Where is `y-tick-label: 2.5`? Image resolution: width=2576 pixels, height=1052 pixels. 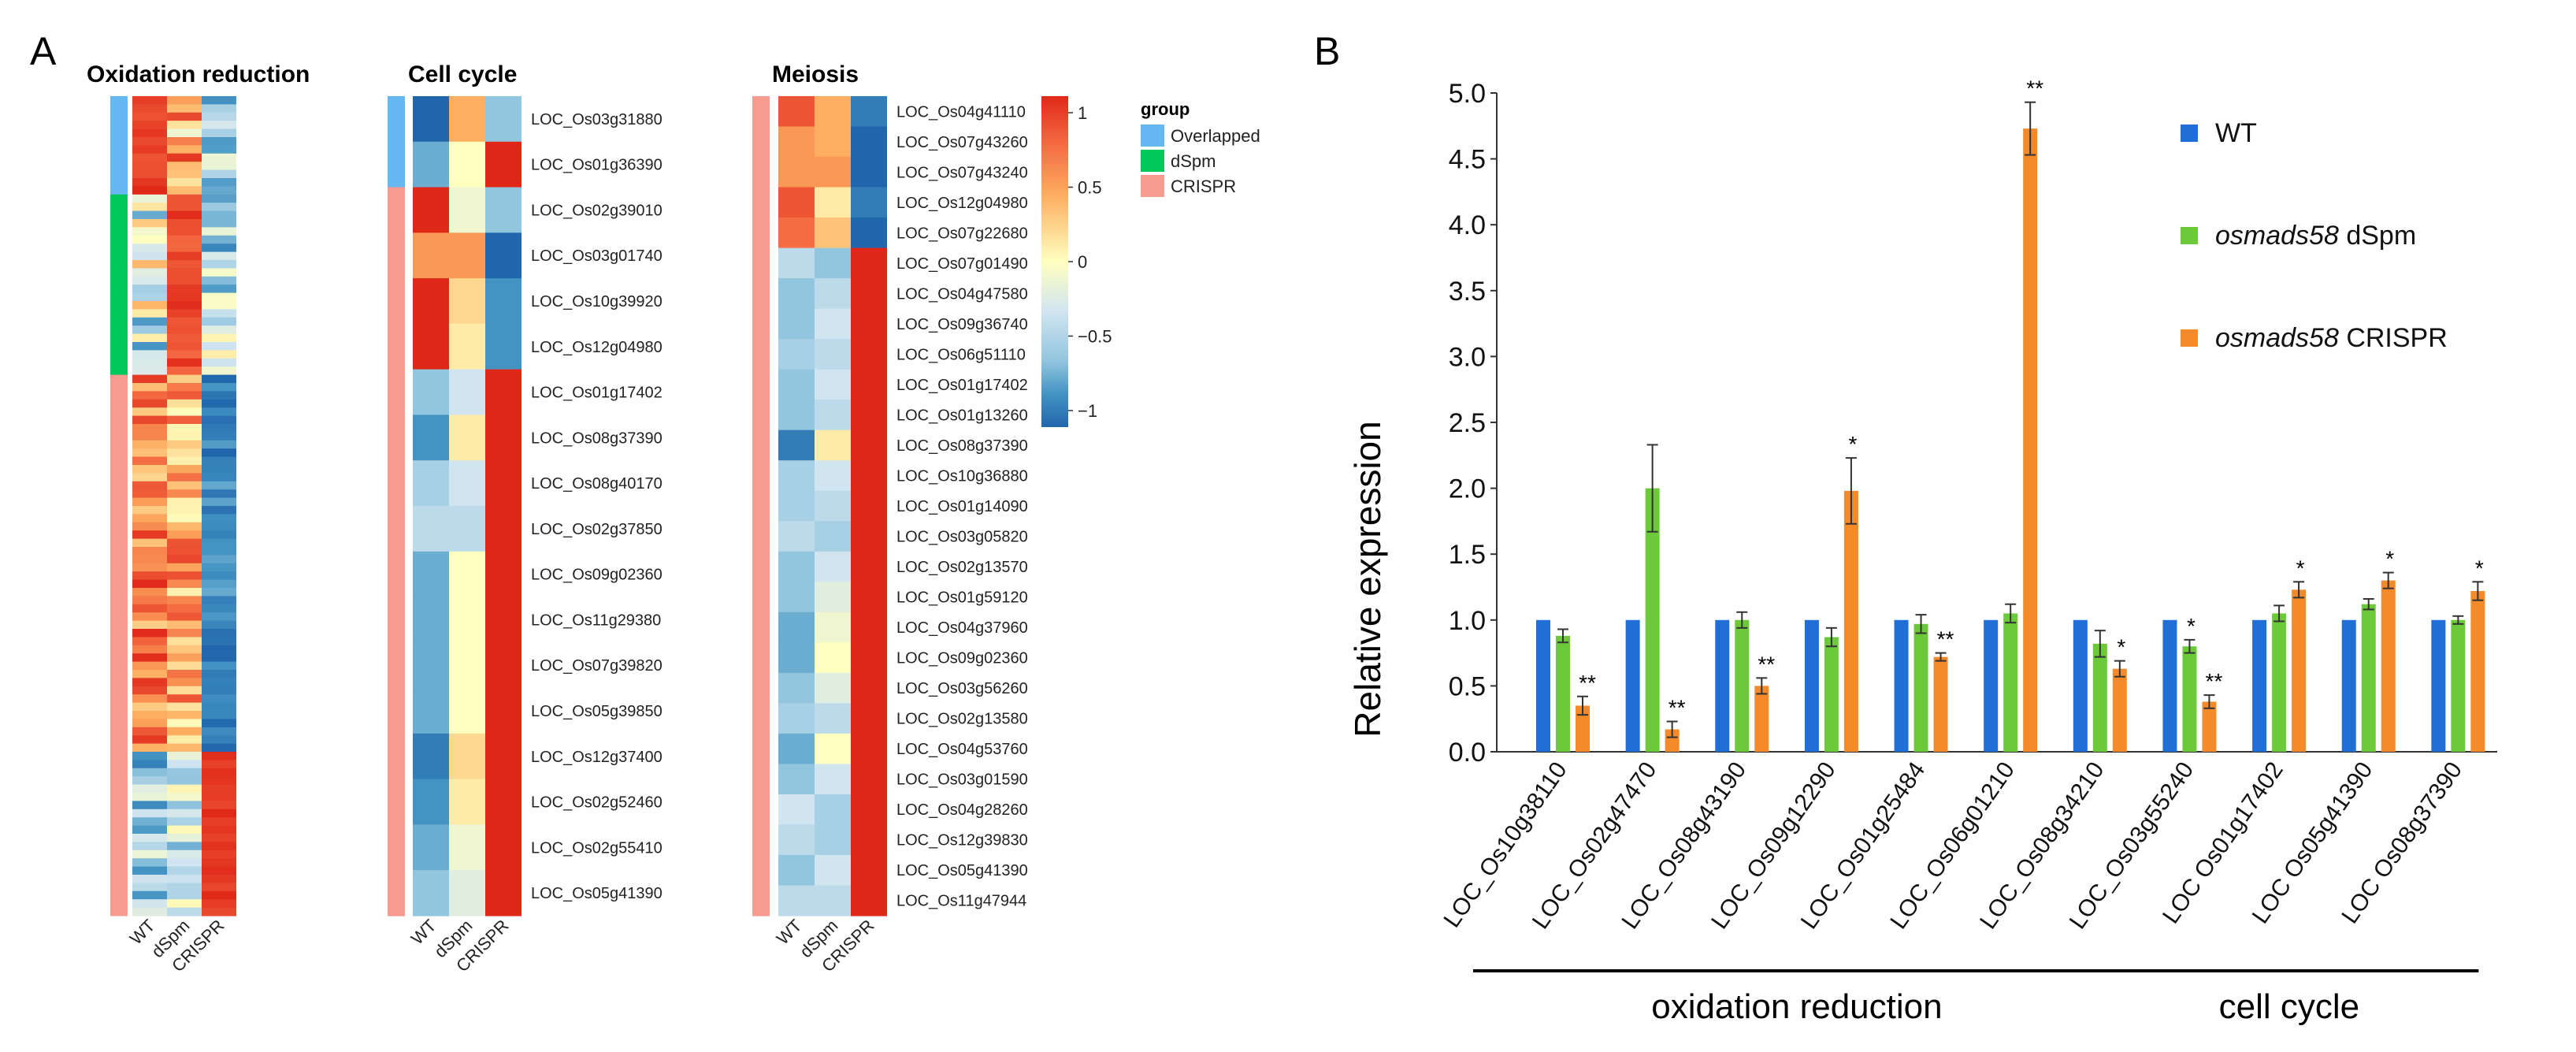 y-tick-label: 2.5 is located at coordinates (1467, 423).